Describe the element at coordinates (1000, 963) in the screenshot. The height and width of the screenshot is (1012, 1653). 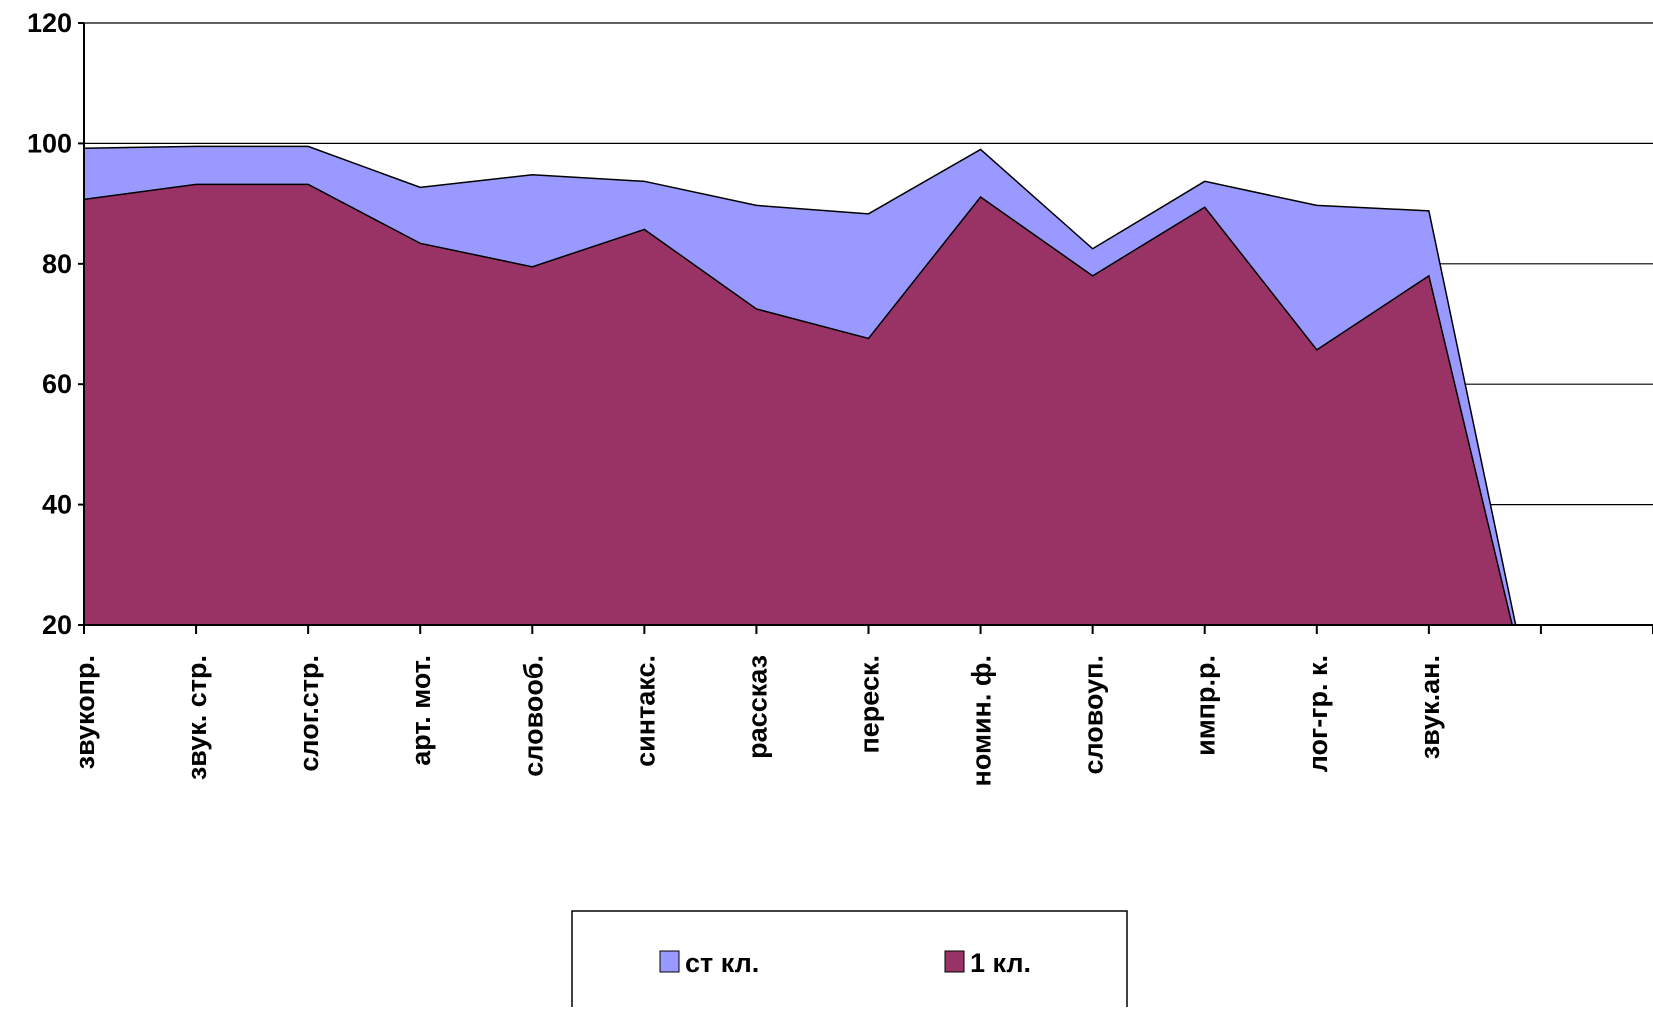
I see `legend-label: 1 кл.` at that location.